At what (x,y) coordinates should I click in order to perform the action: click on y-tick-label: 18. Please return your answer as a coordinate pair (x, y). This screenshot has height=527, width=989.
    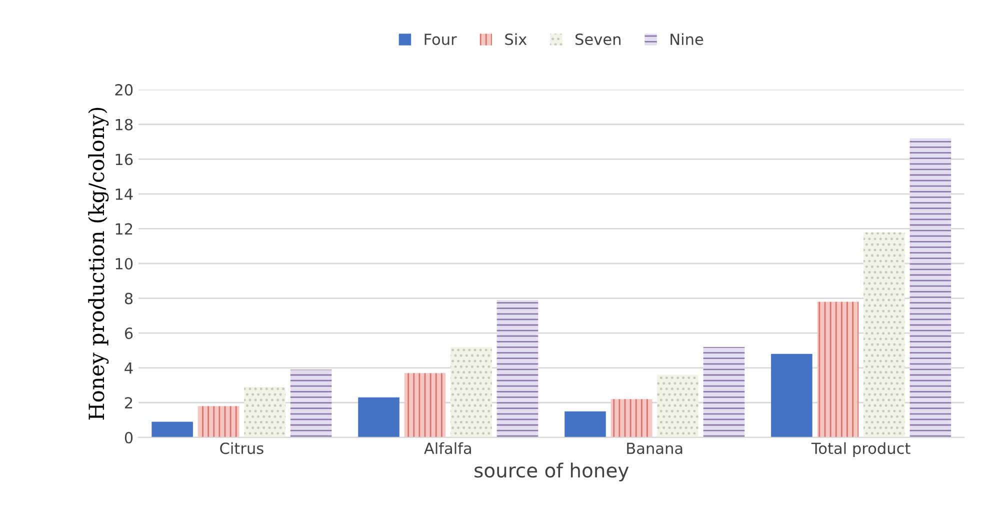
    Looking at the image, I should click on (124, 124).